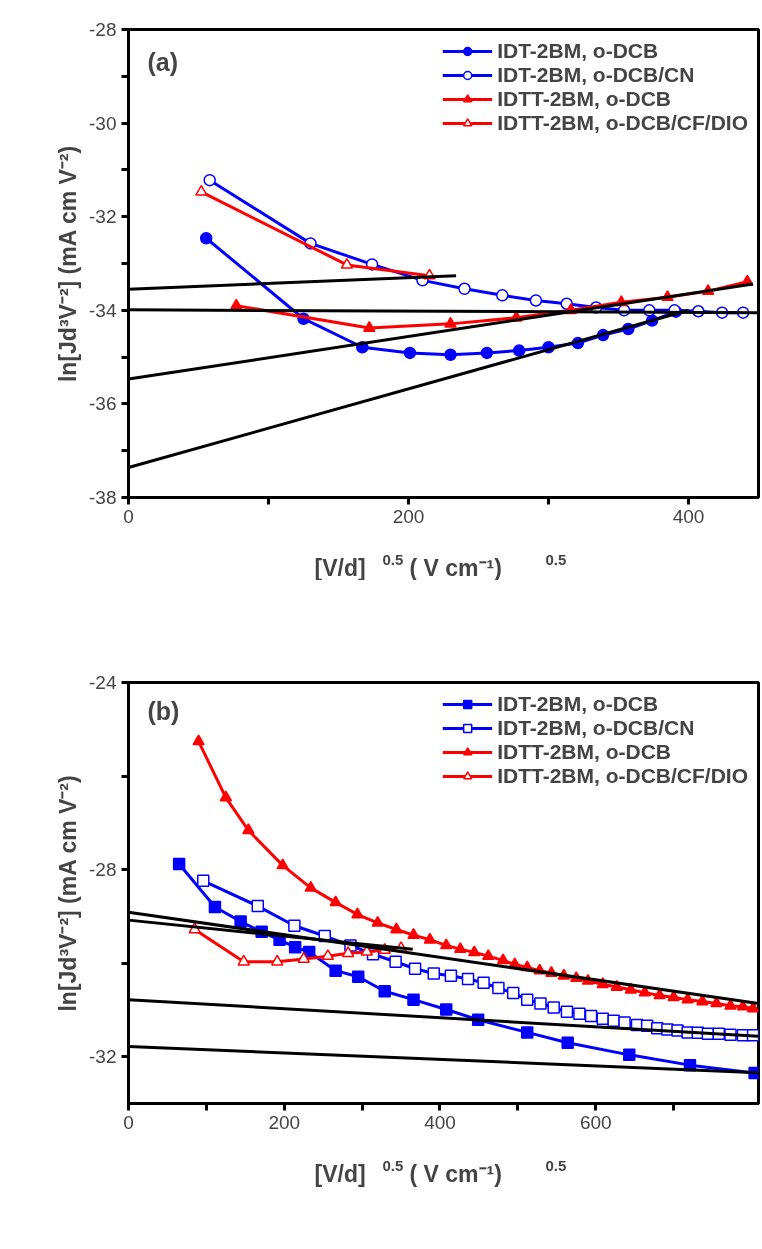 This screenshot has width=762, height=1249. Describe the element at coordinates (162, 62) in the screenshot. I see `annotation: (a)` at that location.